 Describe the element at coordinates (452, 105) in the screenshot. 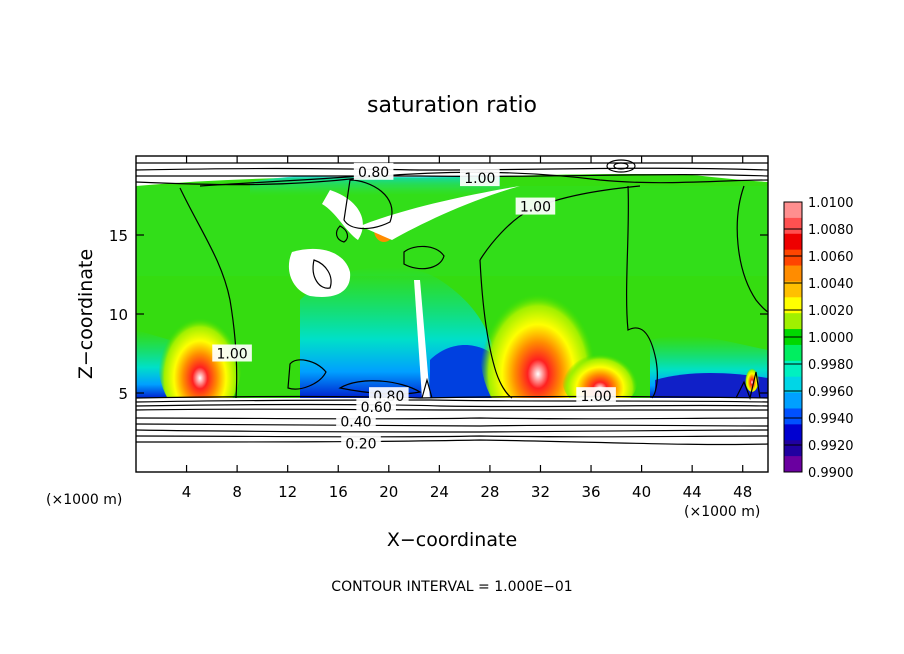

I see `chart-title: saturation ratio` at that location.